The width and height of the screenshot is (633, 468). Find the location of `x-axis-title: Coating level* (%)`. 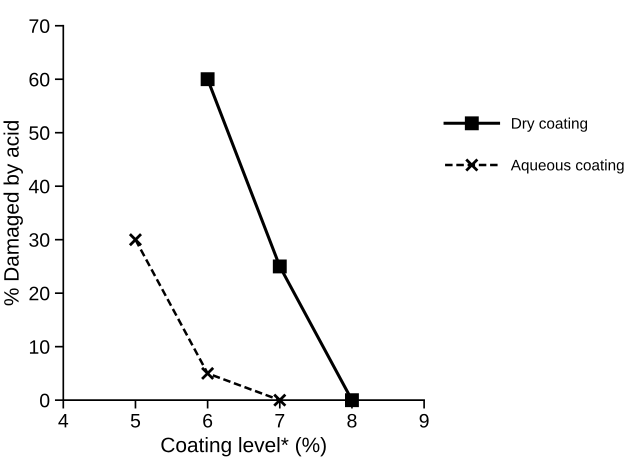

x-axis-title: Coating level* (%) is located at coordinates (243, 446).